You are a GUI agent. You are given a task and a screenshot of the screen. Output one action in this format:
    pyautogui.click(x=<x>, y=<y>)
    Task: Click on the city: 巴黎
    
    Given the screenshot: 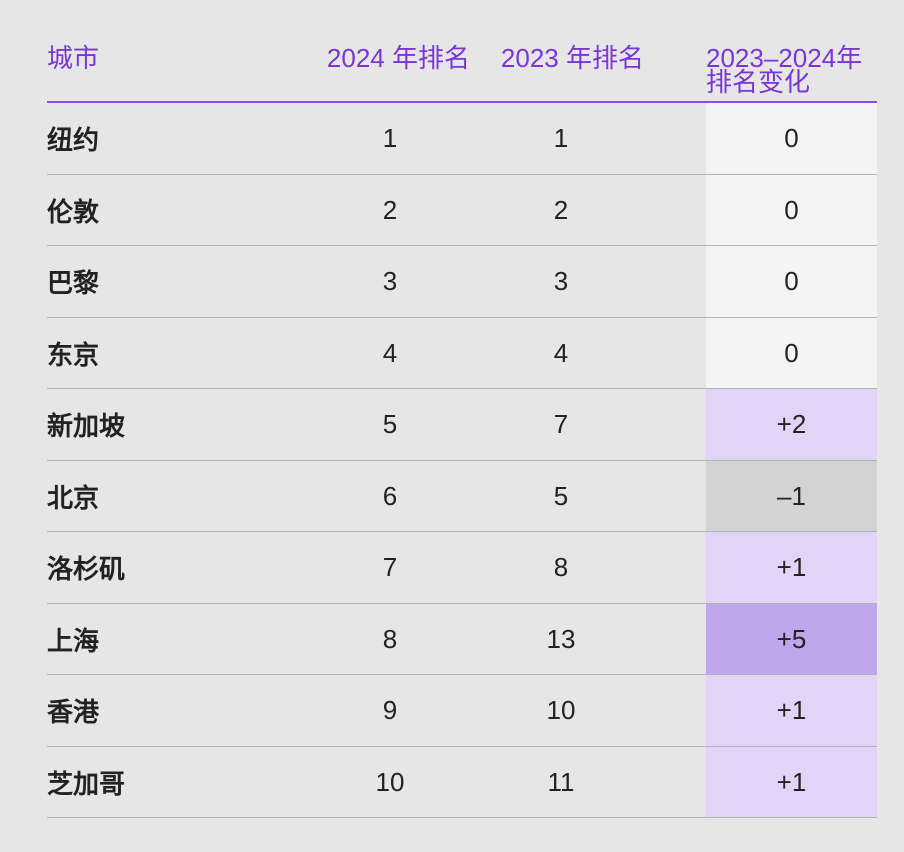 What is the action you would take?
    pyautogui.click(x=73, y=283)
    